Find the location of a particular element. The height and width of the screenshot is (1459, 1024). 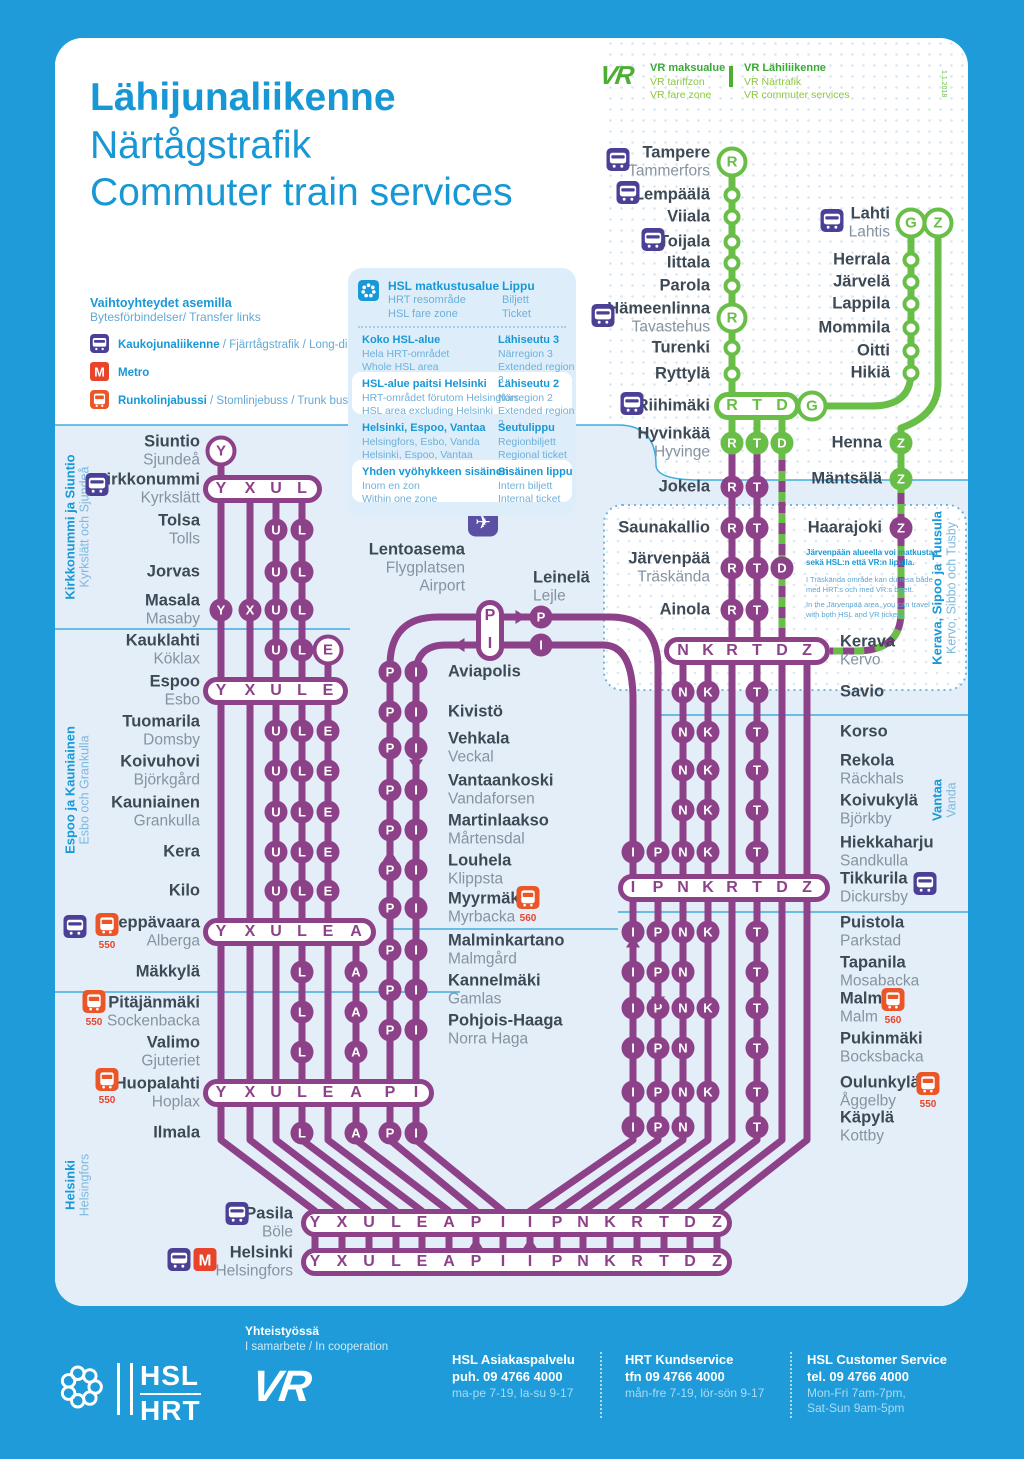

title-en: Commuter train services is located at coordinates (301, 193).